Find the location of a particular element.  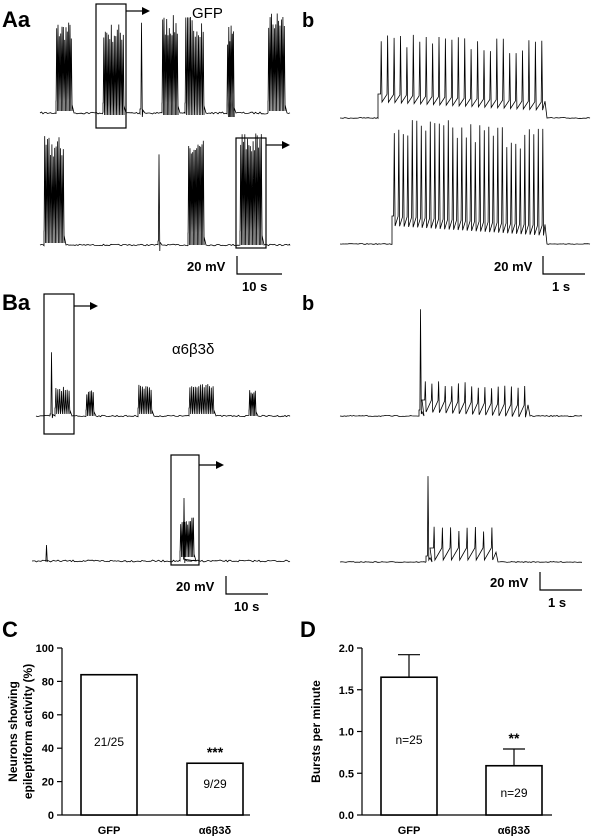

trace-b-left-bottom is located at coordinates (161, 530).